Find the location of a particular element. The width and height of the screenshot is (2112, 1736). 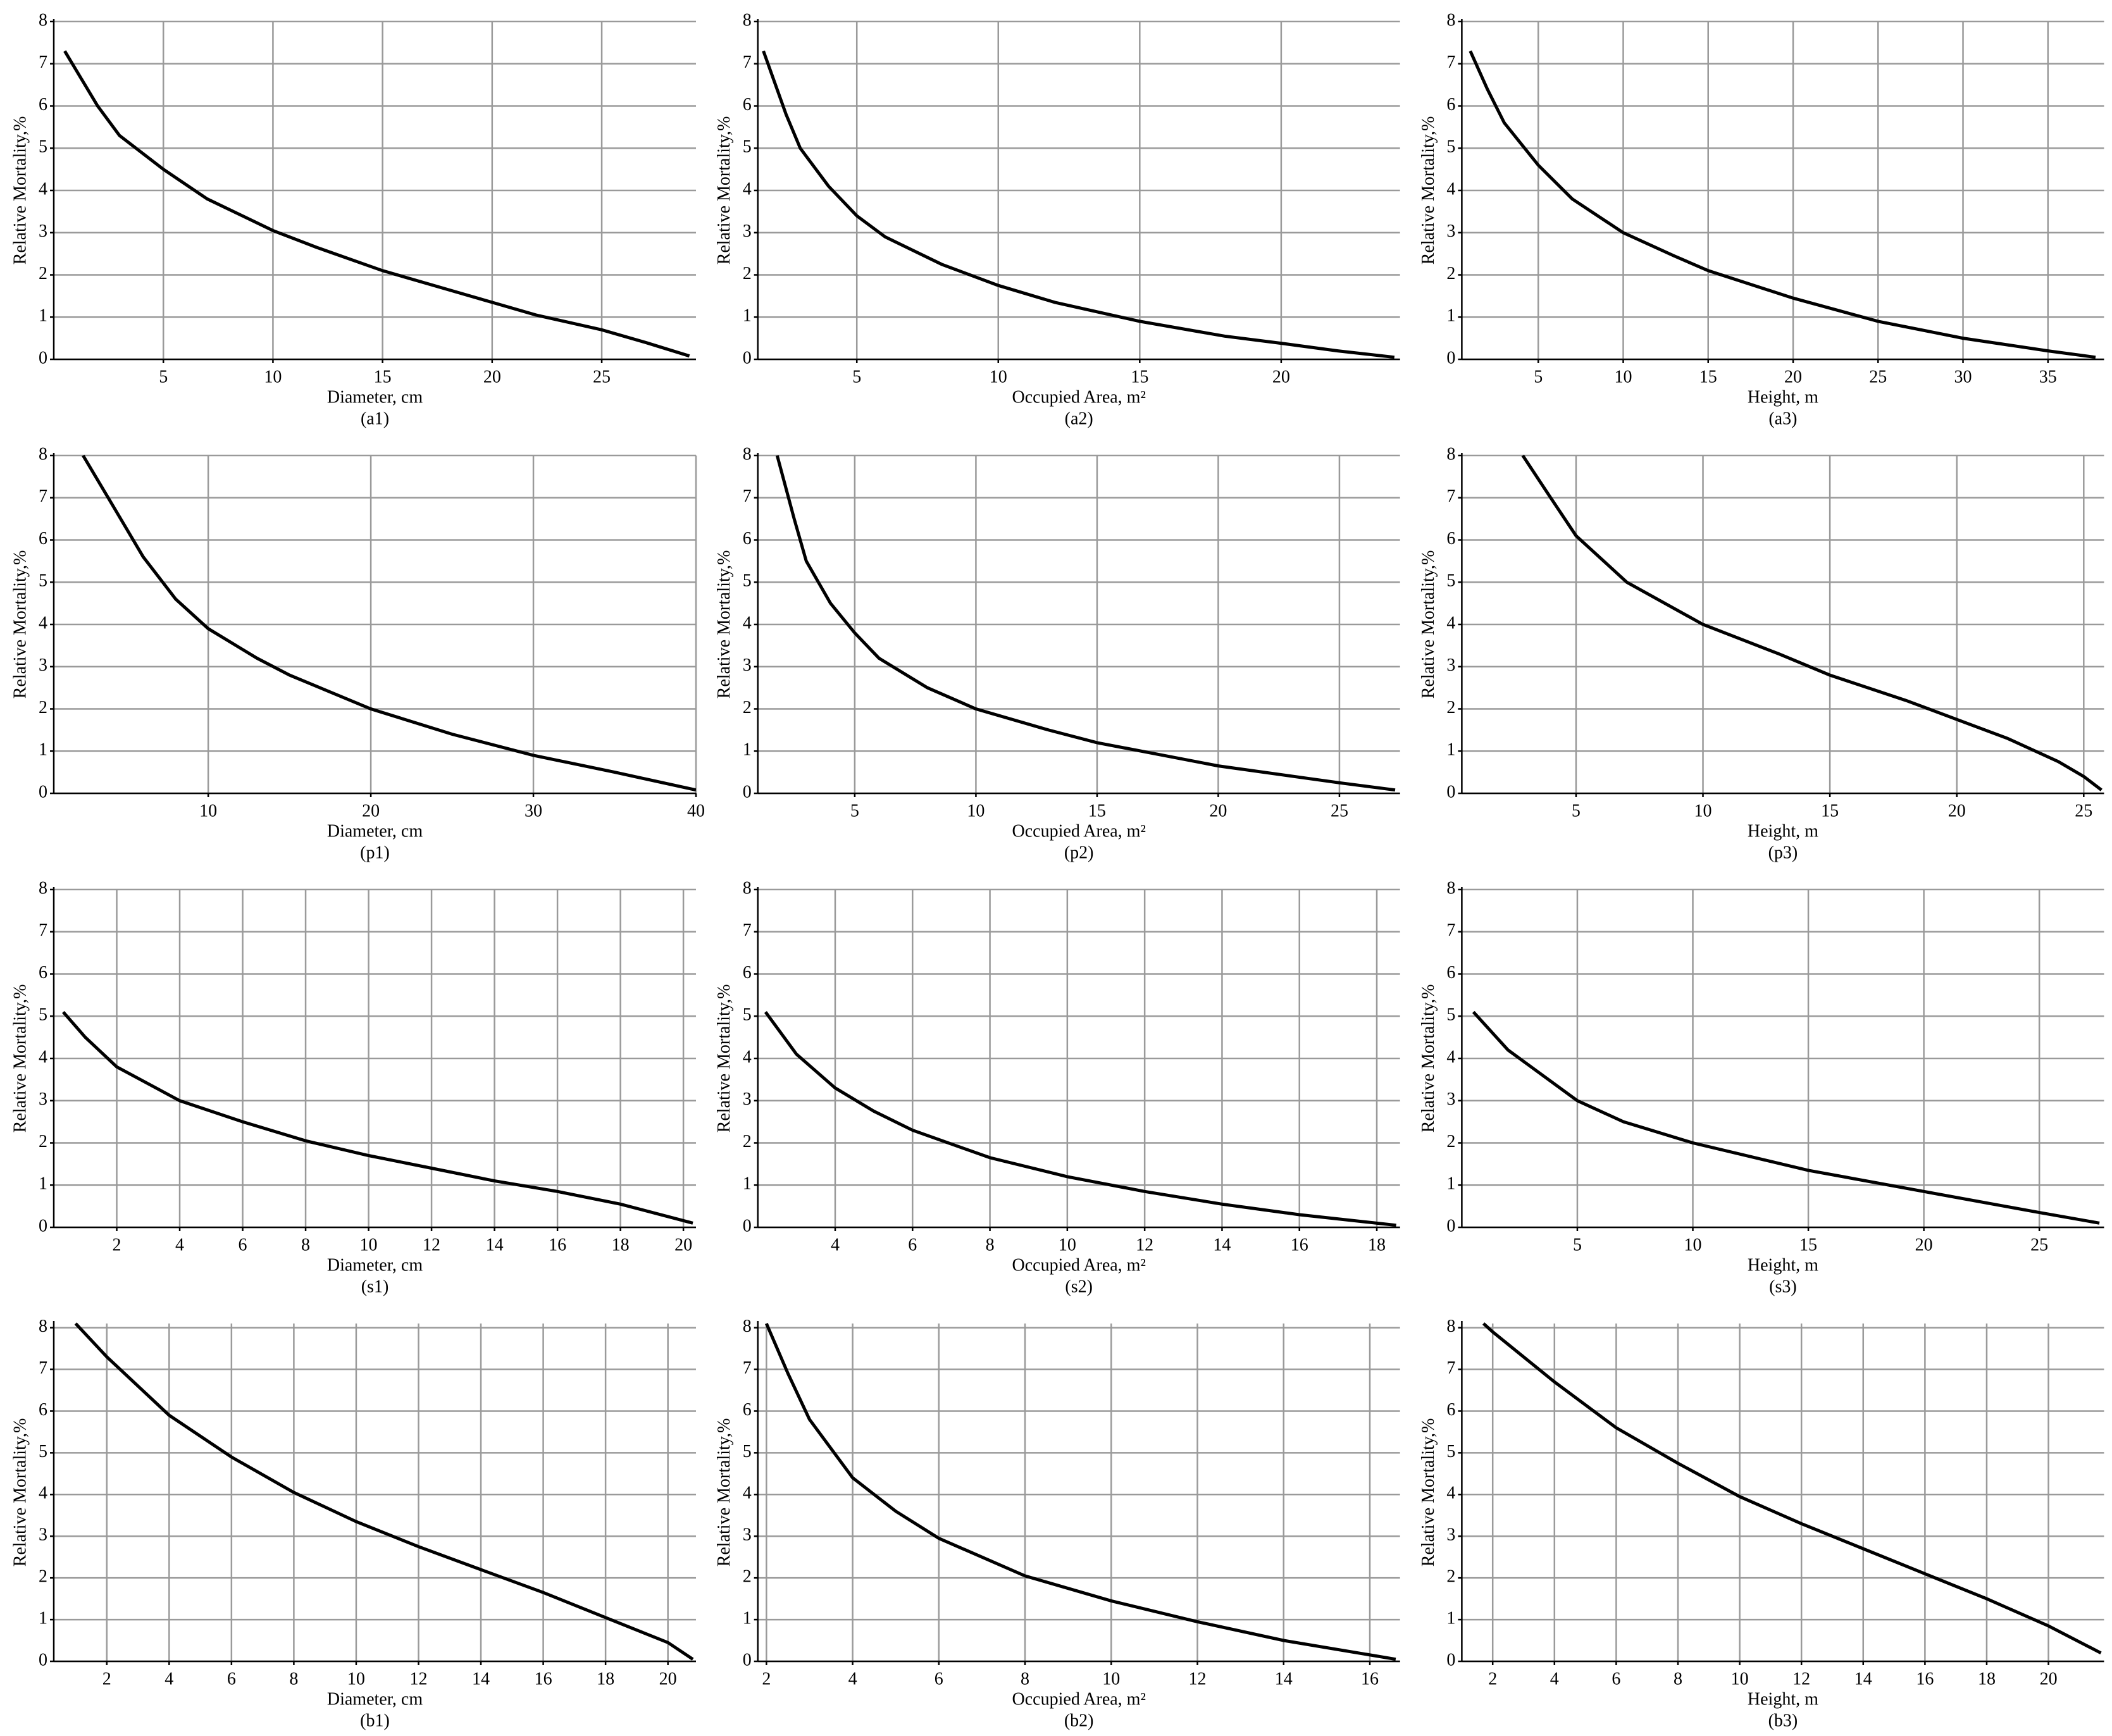

x-tick-label: 12 is located at coordinates (418, 1679).